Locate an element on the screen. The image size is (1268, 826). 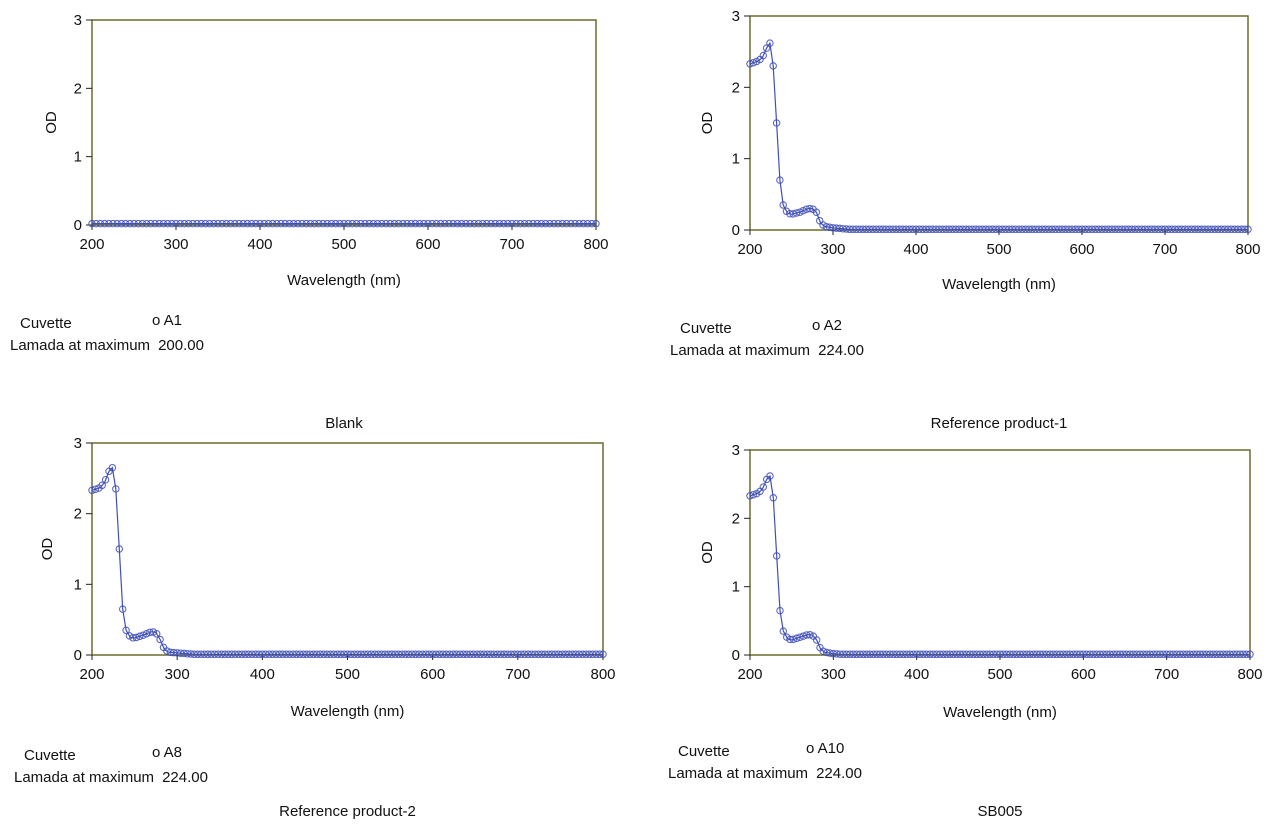
lambda-max-value: 224.00 is located at coordinates (185, 777).